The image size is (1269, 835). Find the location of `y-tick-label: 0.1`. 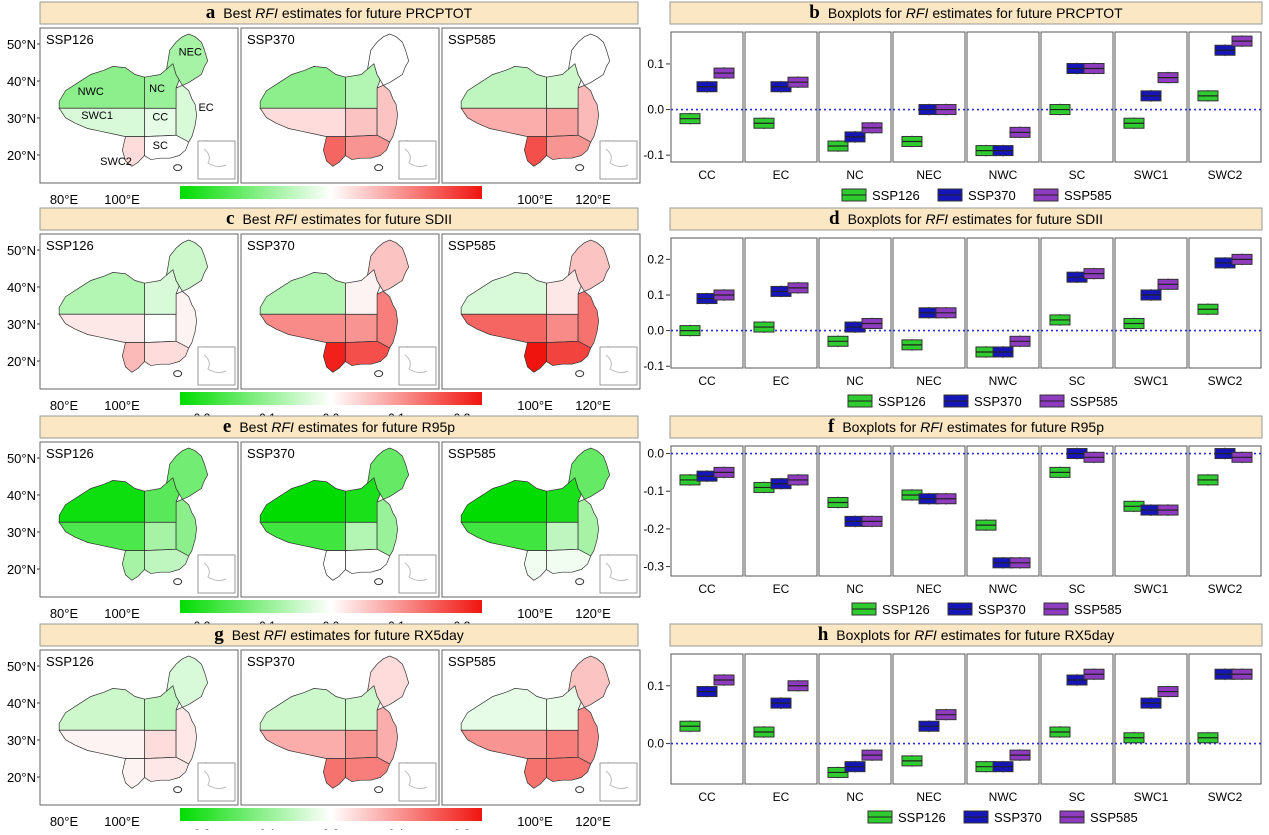

y-tick-label: 0.1 is located at coordinates (655, 64).